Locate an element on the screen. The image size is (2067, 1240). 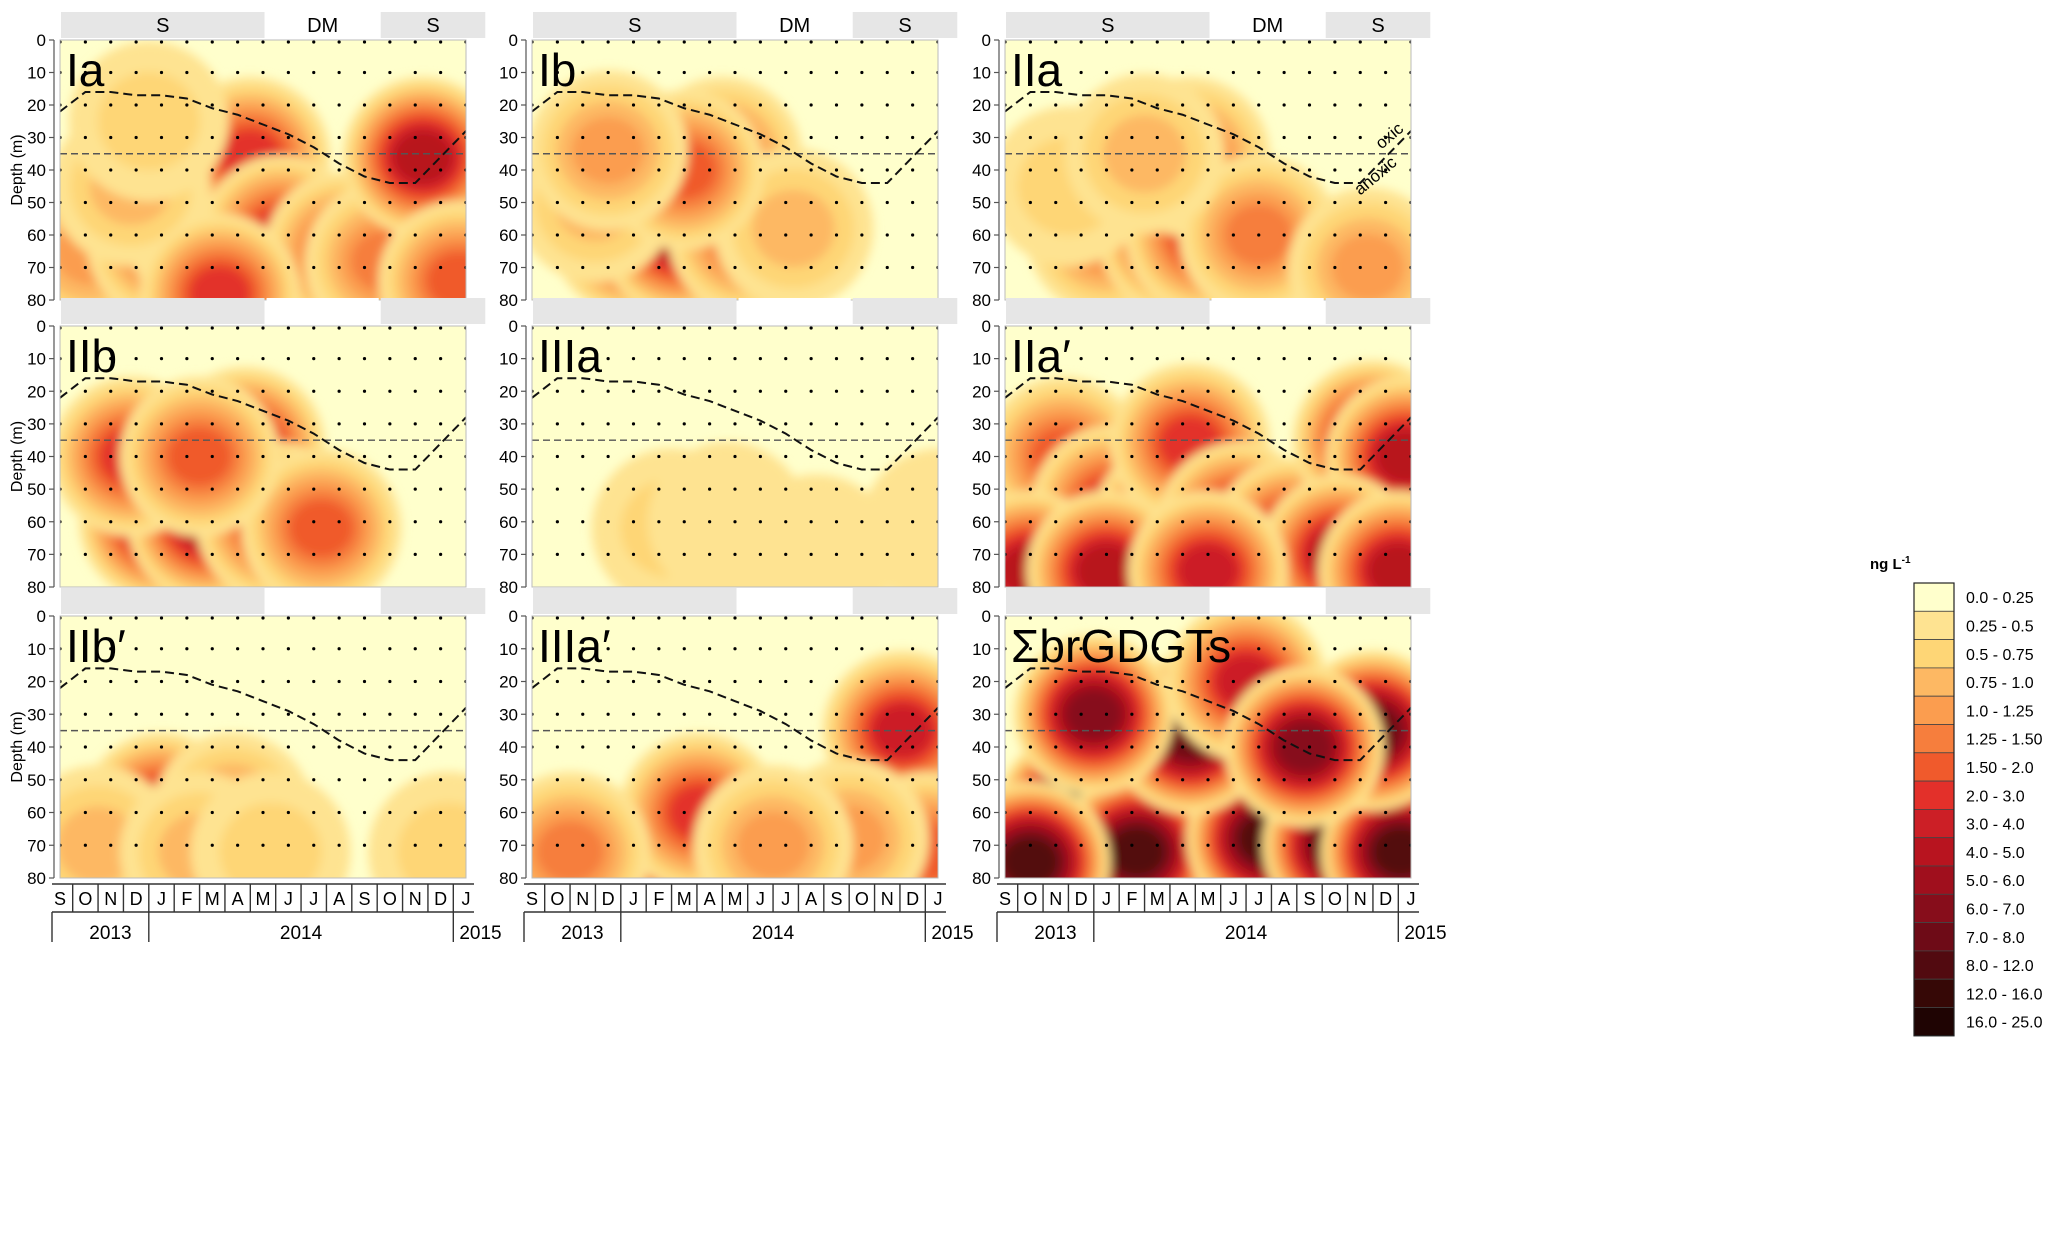
month-label: O is located at coordinates (1335, 899).